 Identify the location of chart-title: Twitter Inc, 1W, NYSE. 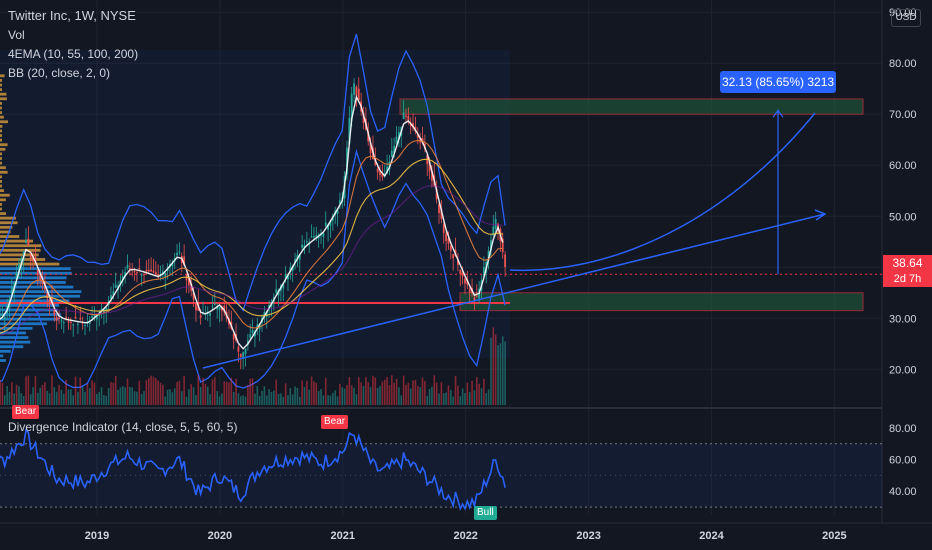
(72, 15).